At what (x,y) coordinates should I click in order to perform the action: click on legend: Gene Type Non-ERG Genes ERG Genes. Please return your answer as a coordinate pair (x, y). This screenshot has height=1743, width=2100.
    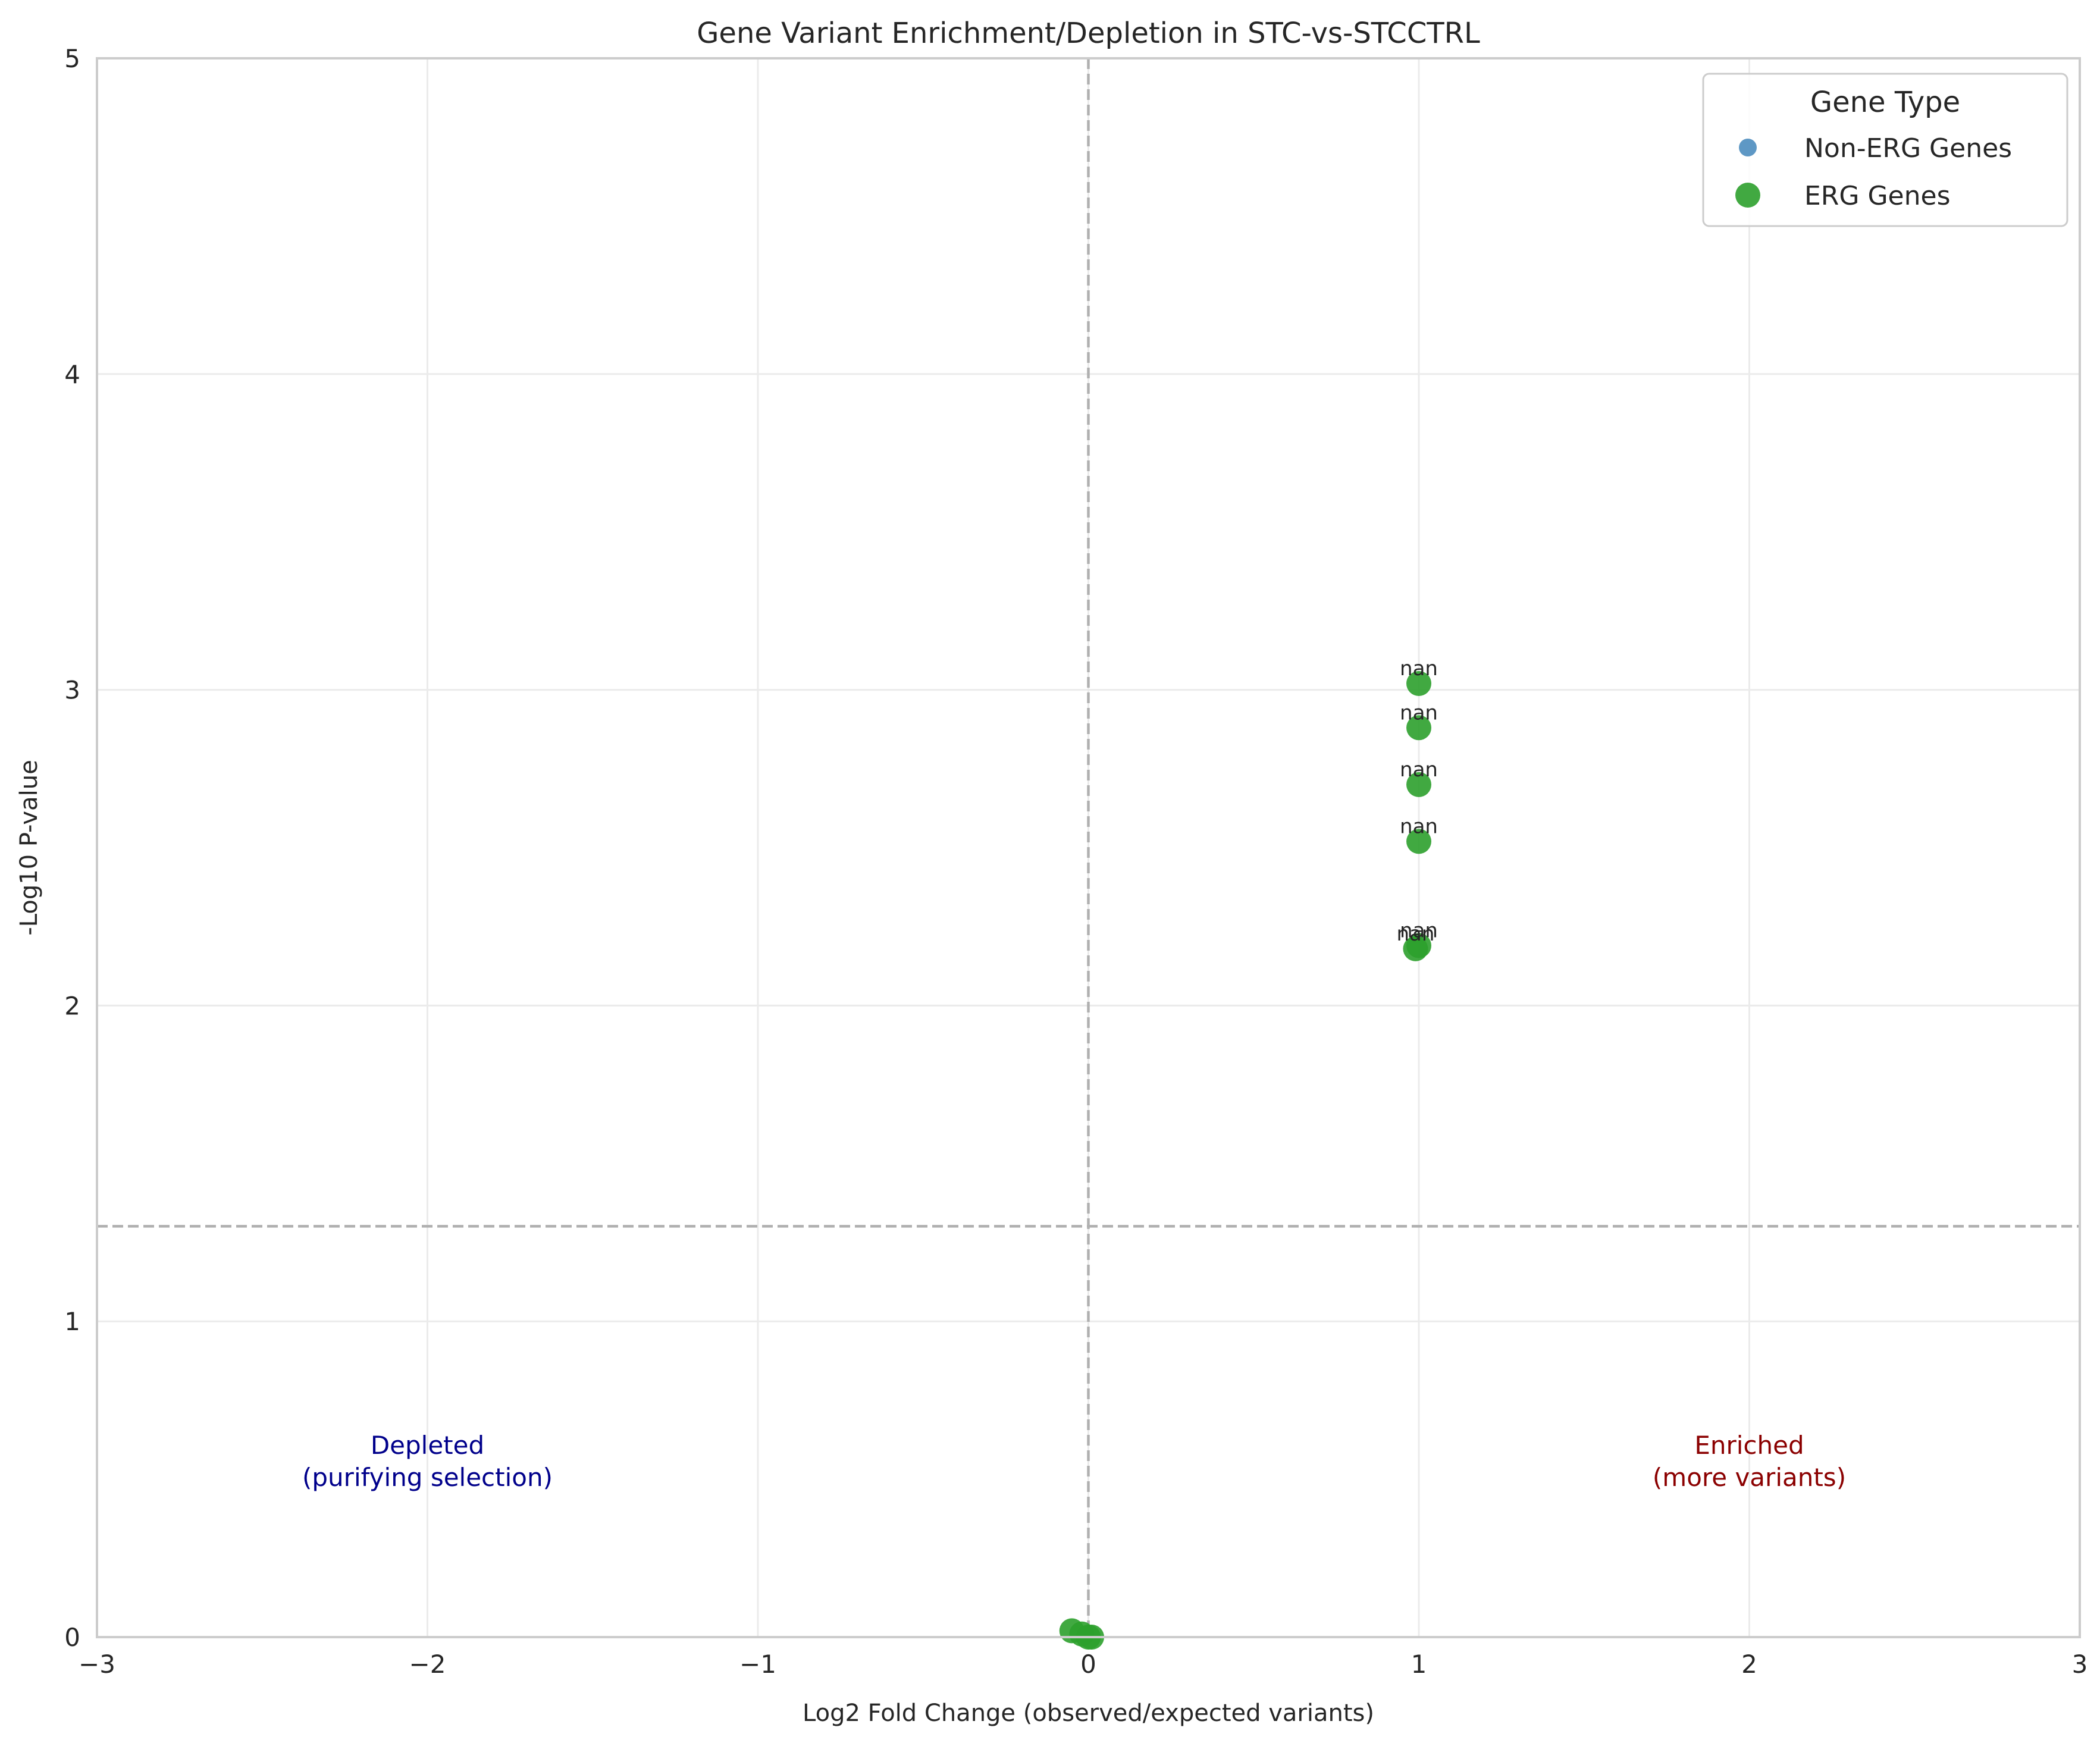
    Looking at the image, I should click on (1885, 150).